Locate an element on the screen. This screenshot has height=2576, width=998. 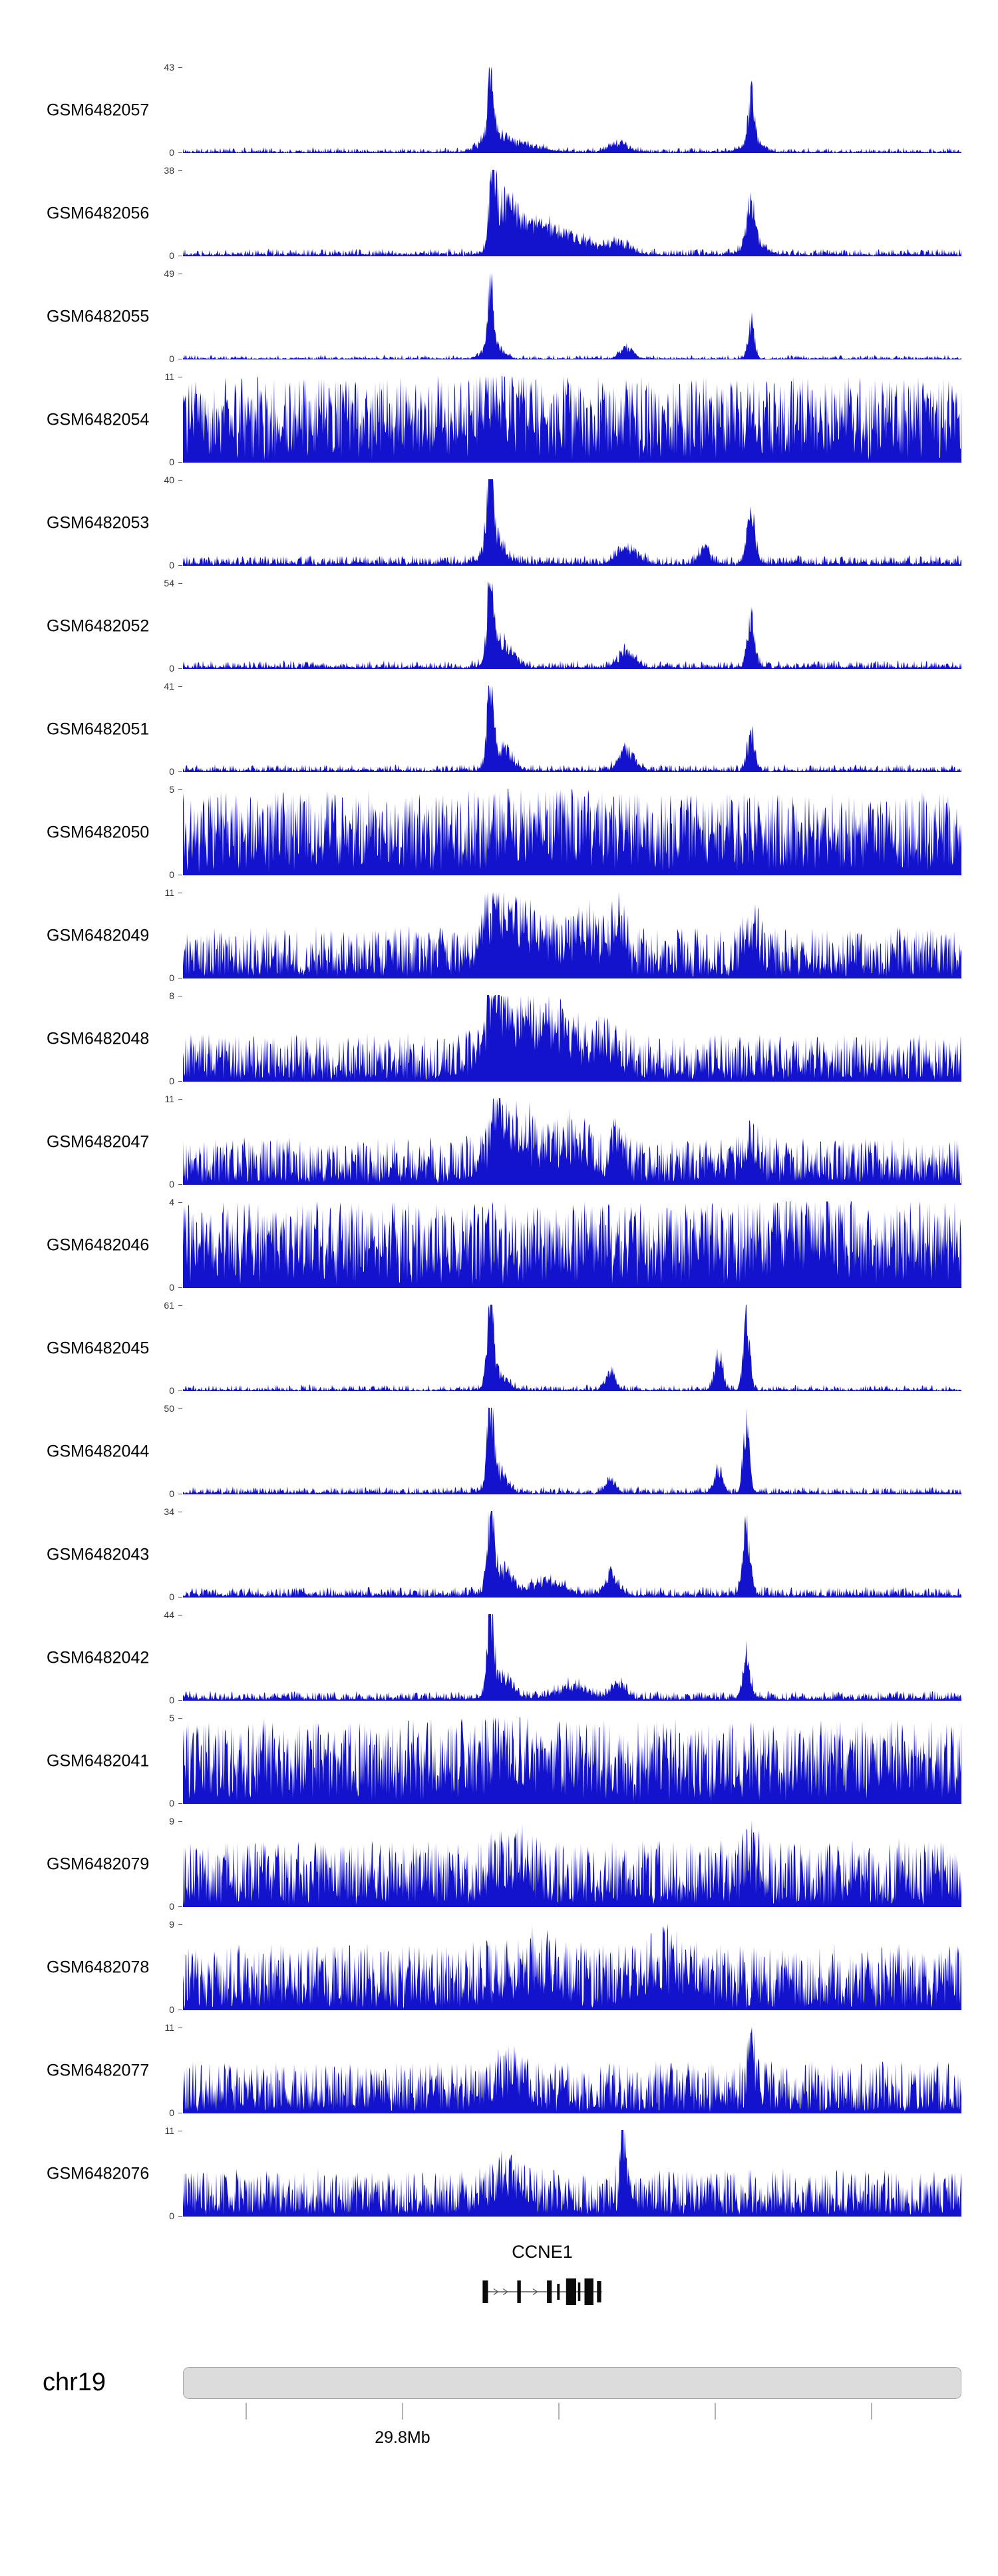
gene-model is located at coordinates (542, 2291).